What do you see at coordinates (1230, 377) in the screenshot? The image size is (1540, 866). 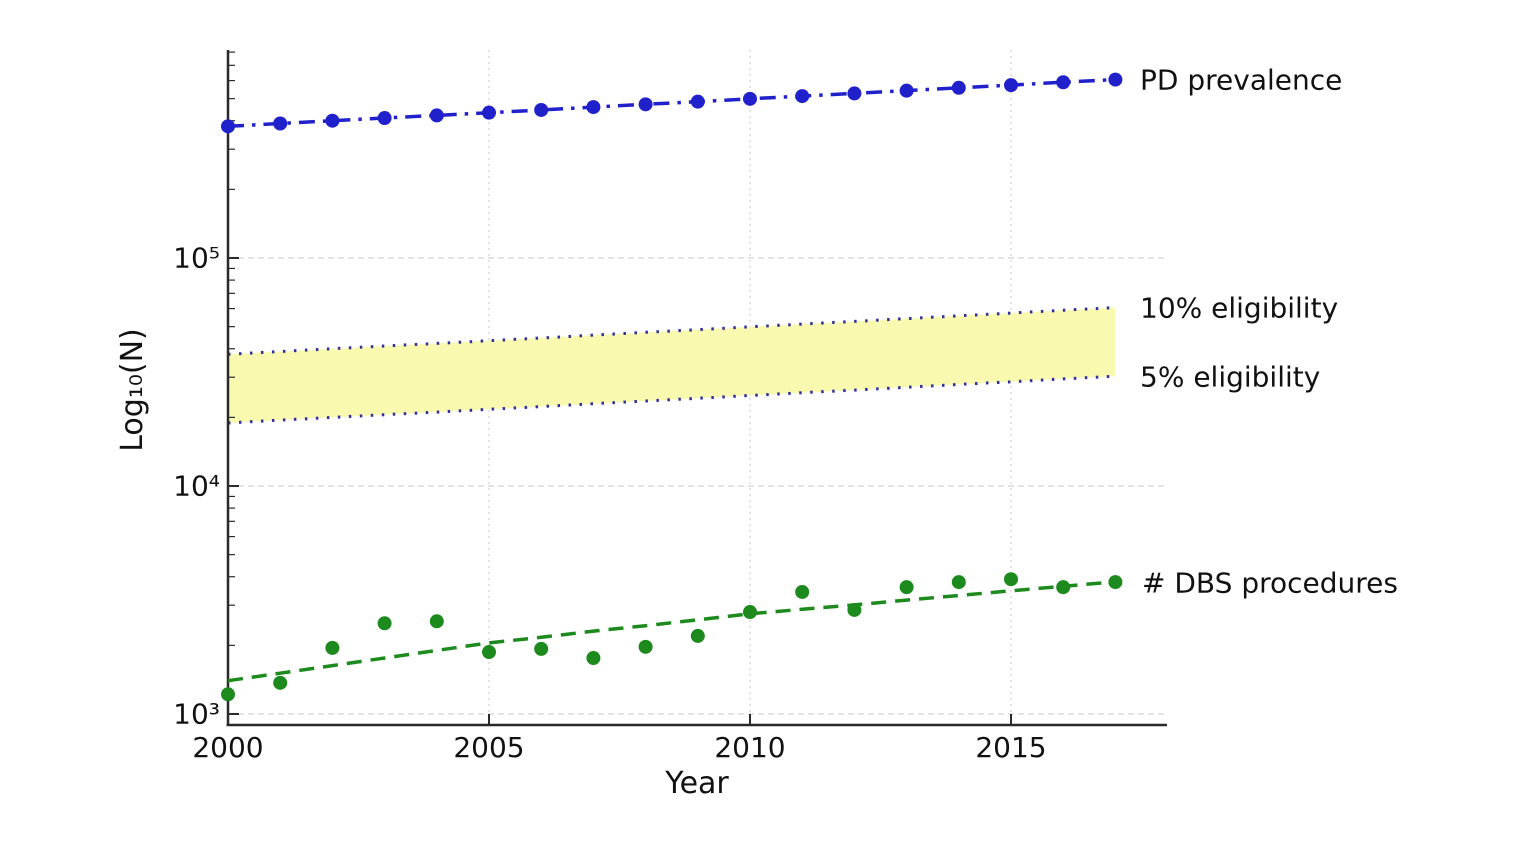 I see `eligibility-5pct-label: 5% eligibility` at bounding box center [1230, 377].